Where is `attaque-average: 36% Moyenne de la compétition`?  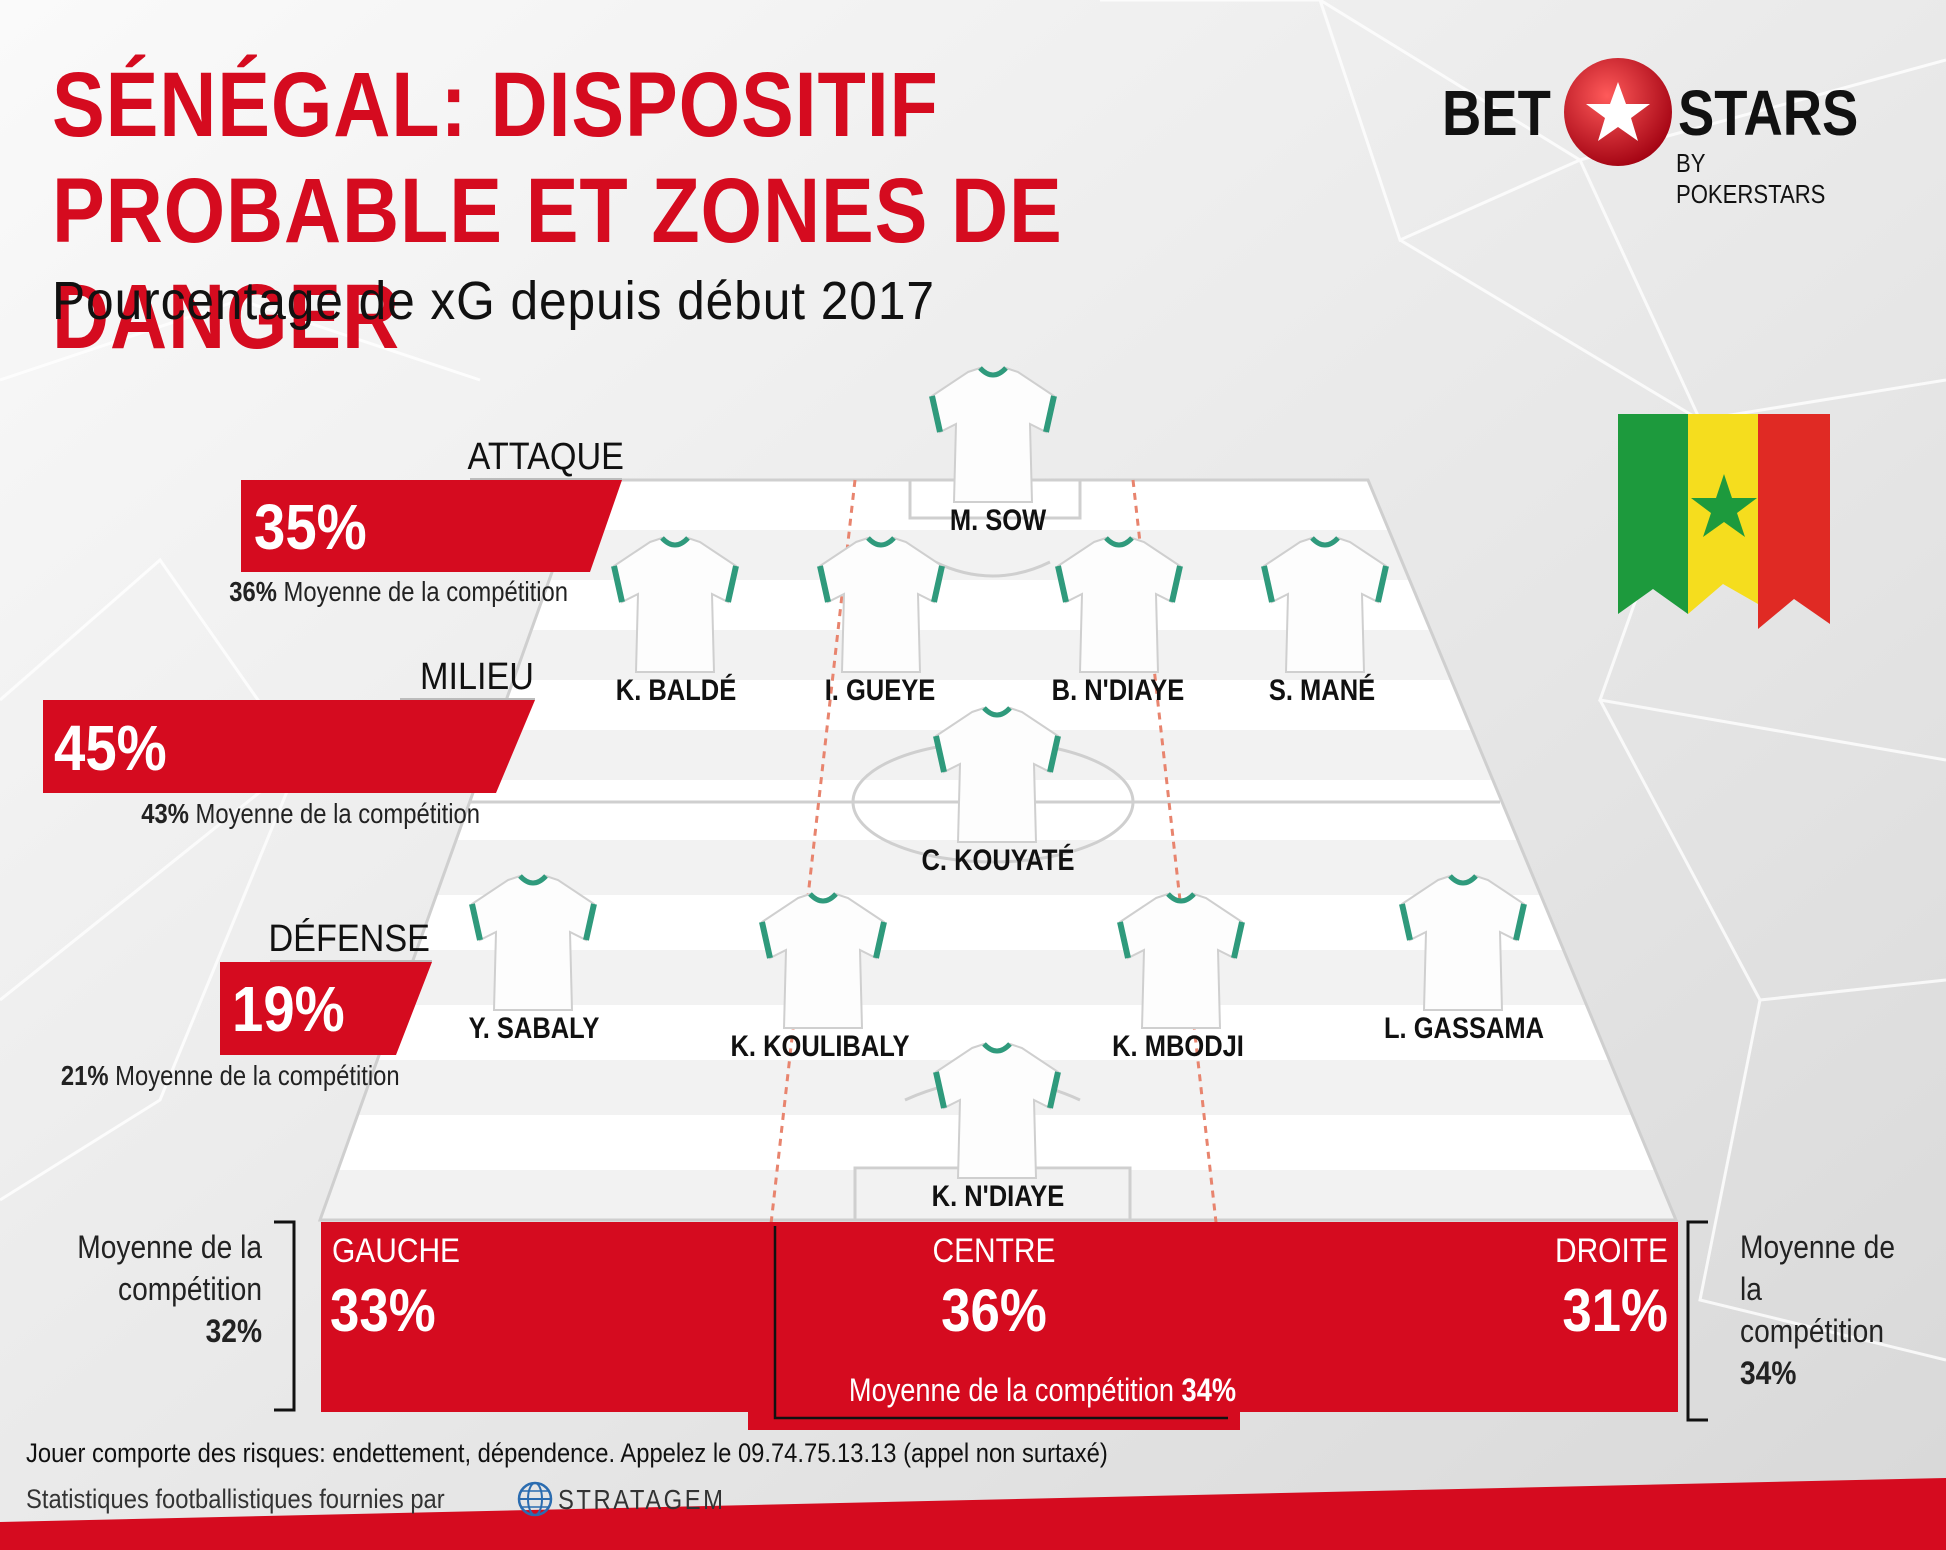 attaque-average: 36% Moyenne de la compétition is located at coordinates (369, 592).